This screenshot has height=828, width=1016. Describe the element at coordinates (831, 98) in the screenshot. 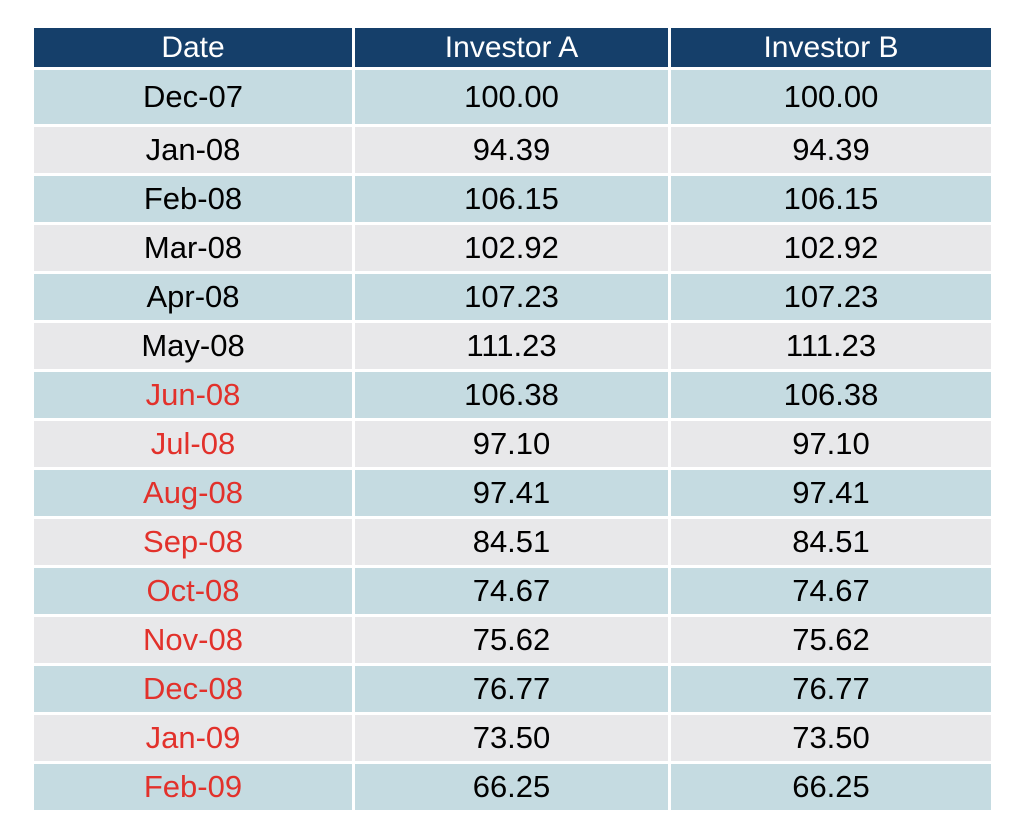

I see `investor-b-cell: 100.00` at that location.